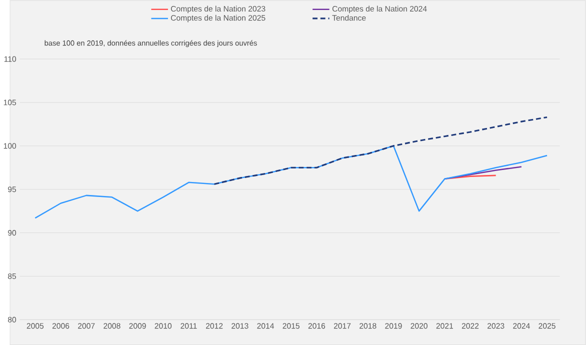 This screenshot has width=586, height=345. I want to click on line-series, so click(483, 173).